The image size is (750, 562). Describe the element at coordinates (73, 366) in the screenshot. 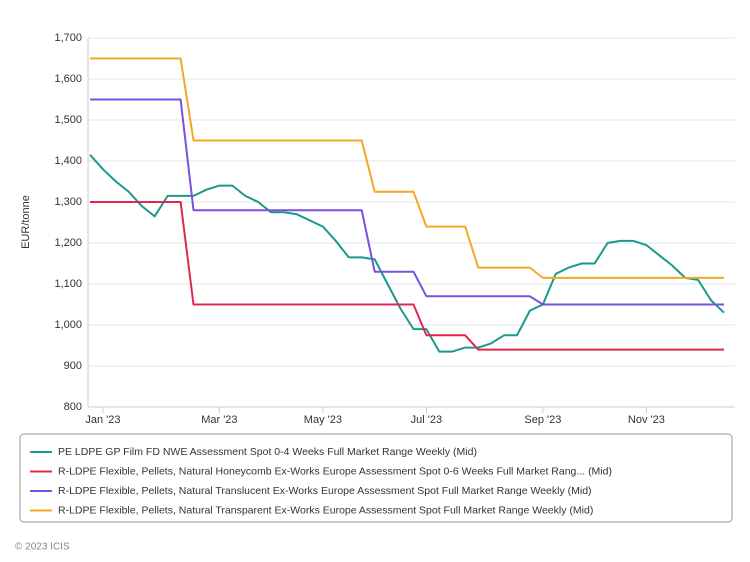

I see `y-tick-label: 900` at that location.